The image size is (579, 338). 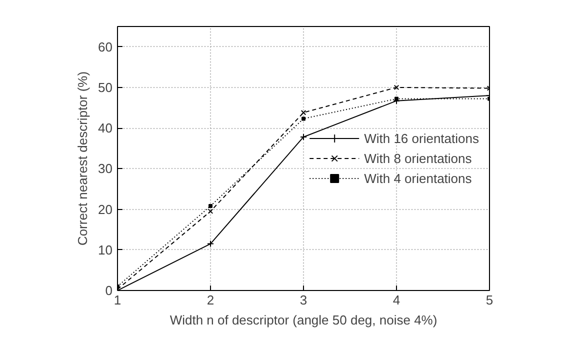 I want to click on x-tick-label: 4, so click(x=396, y=300).